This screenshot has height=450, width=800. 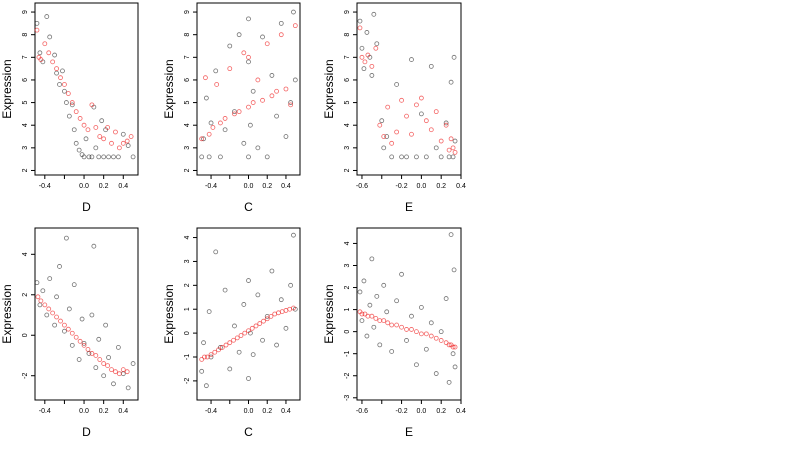 What do you see at coordinates (187, 357) in the screenshot?
I see `y-tick-label: -1` at bounding box center [187, 357].